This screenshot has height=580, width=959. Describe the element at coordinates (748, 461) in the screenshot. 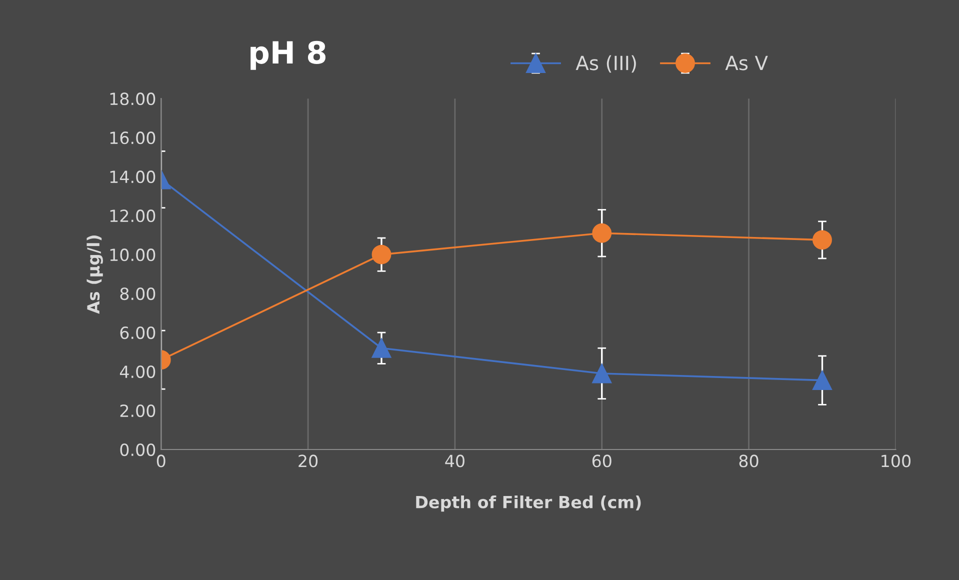

I see `x-tick-label: 80` at that location.